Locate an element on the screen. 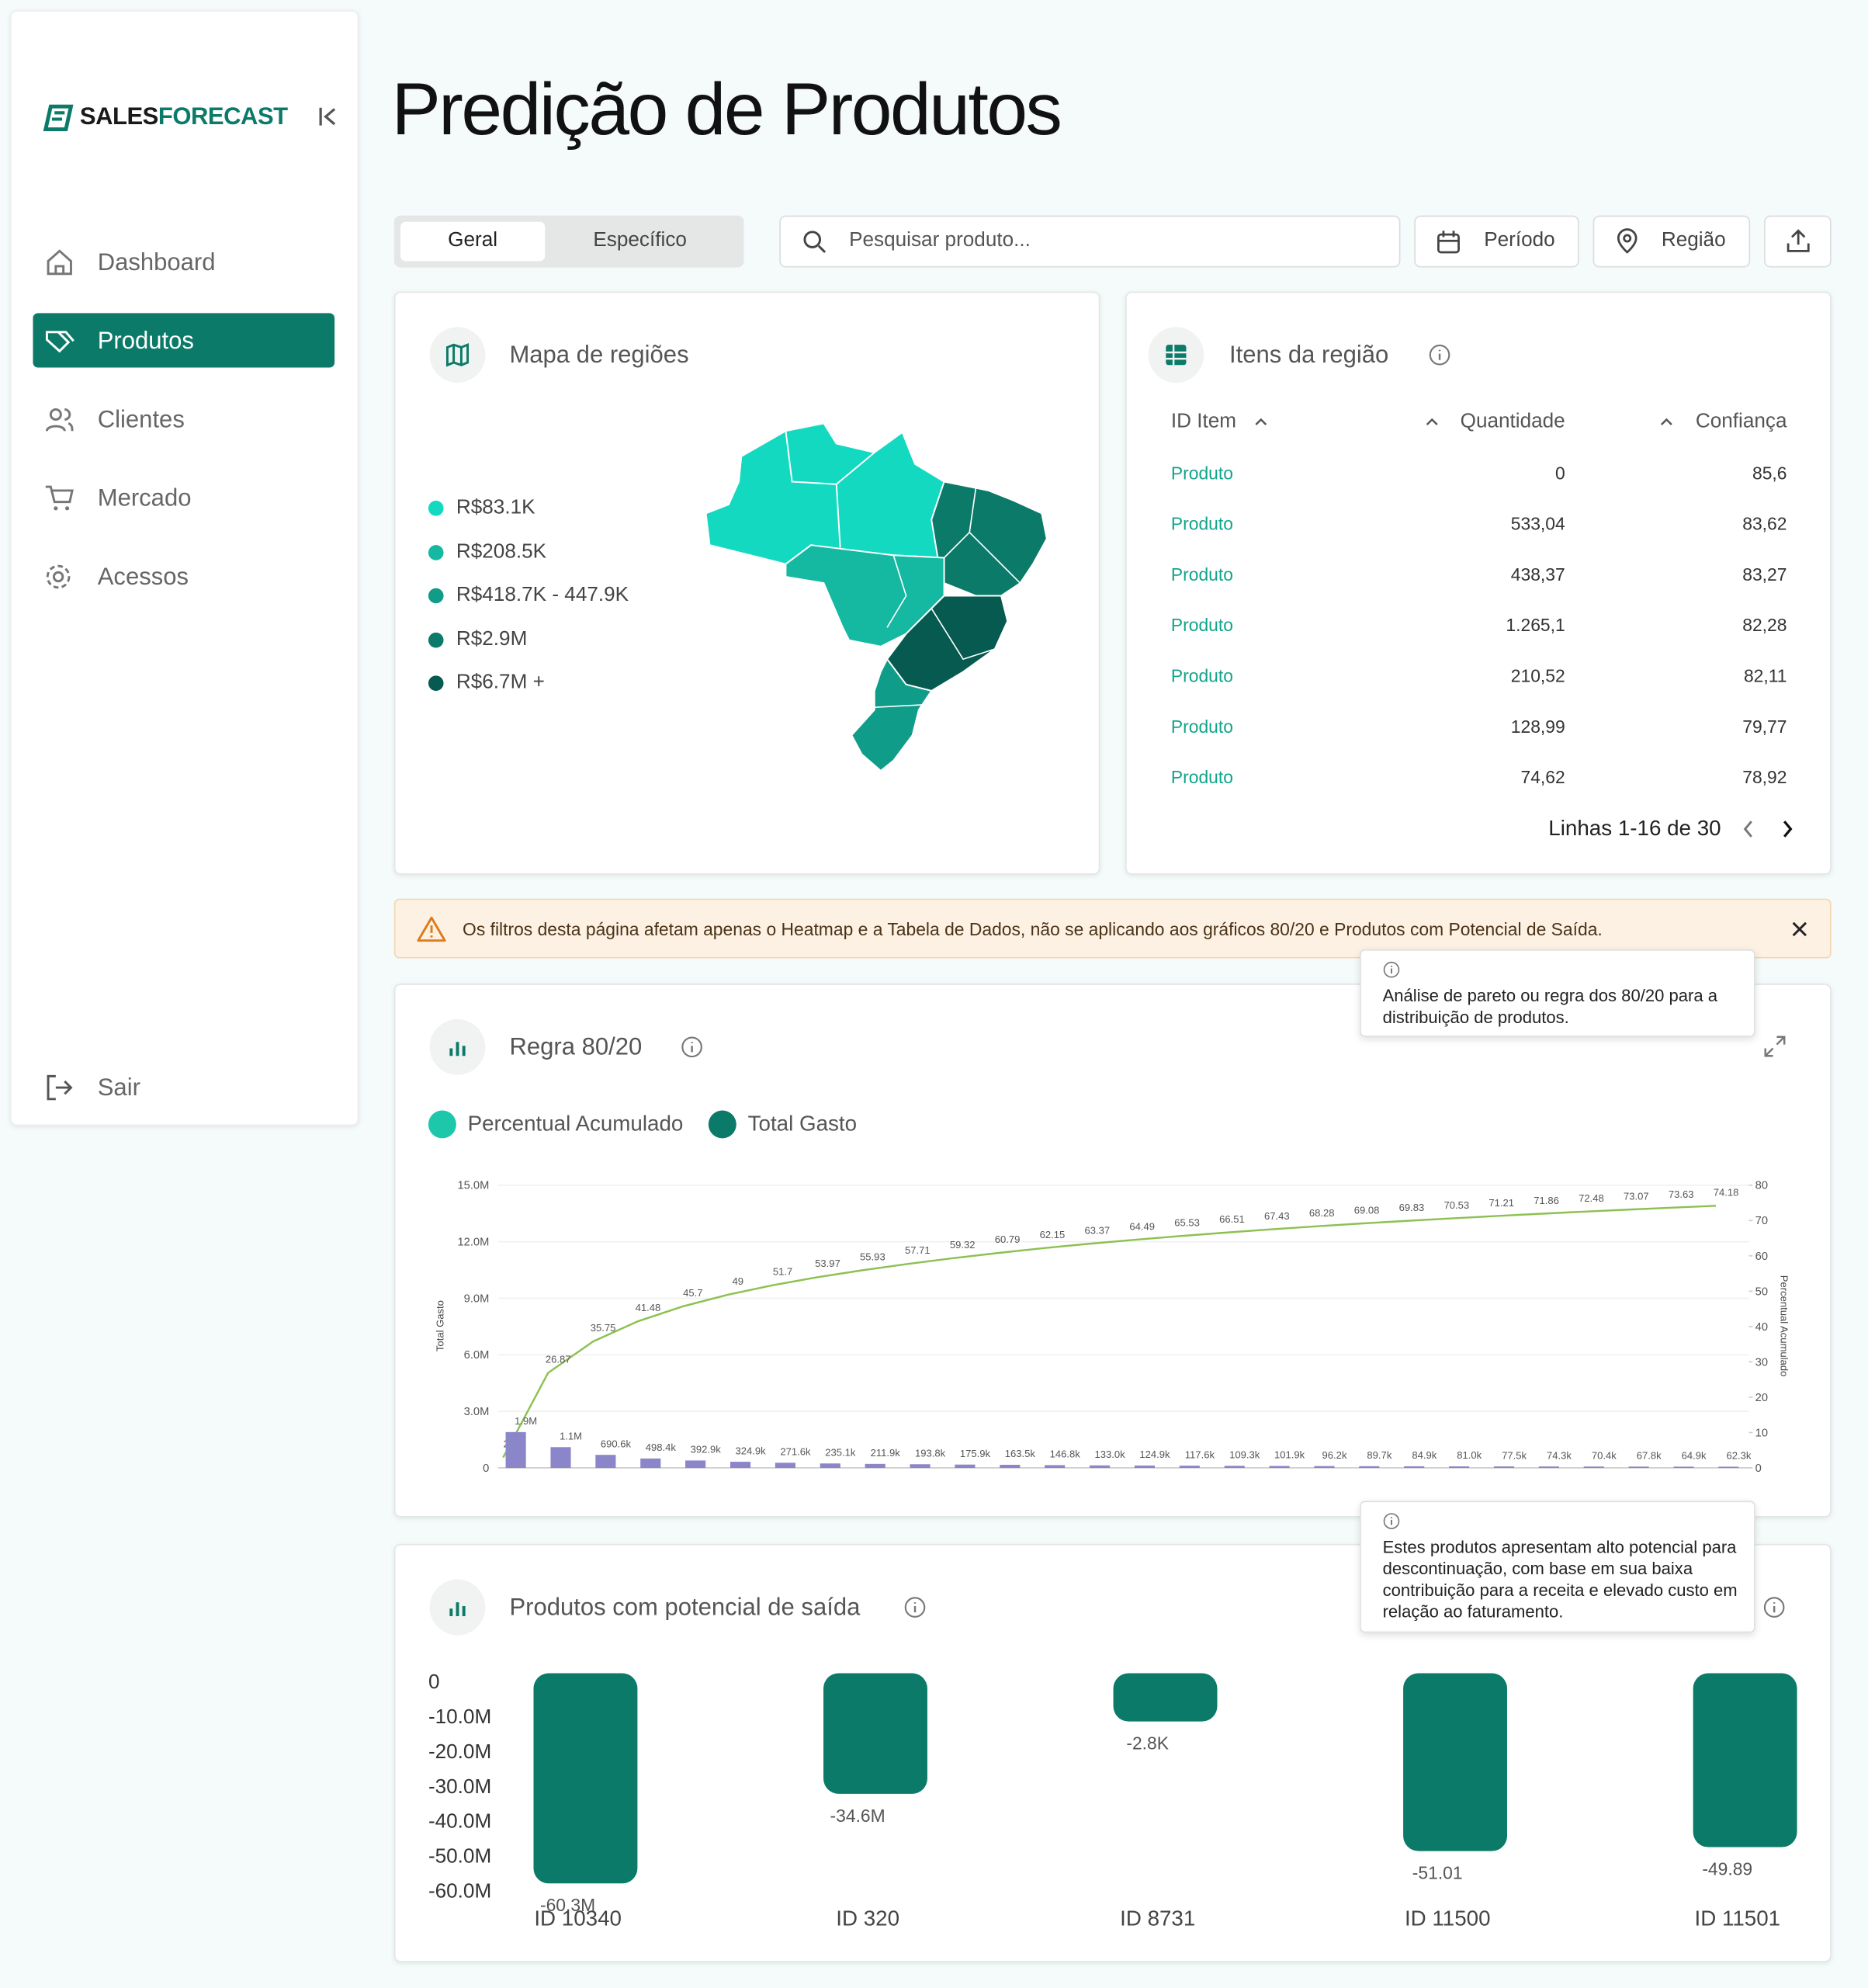 The image size is (1868, 1988). search-box is located at coordinates (1090, 241).